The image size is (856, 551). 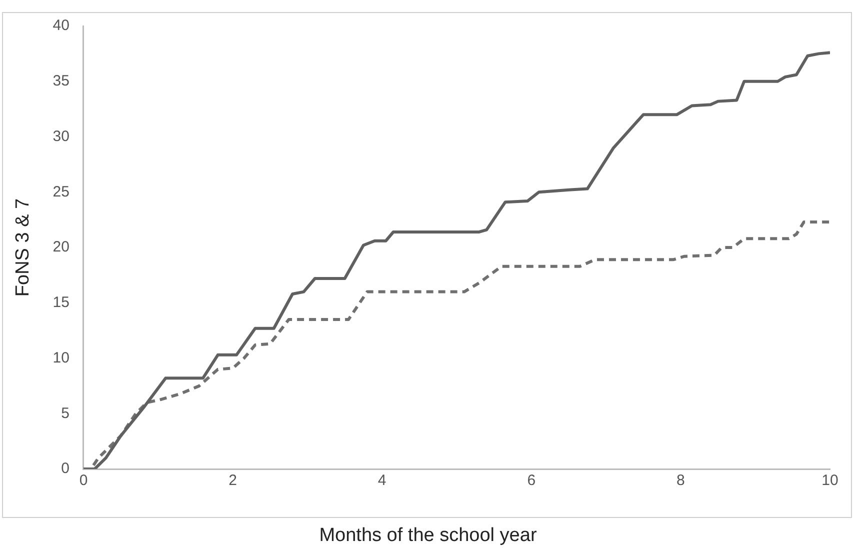 What do you see at coordinates (531, 481) in the screenshot?
I see `x-tick-label: 6` at bounding box center [531, 481].